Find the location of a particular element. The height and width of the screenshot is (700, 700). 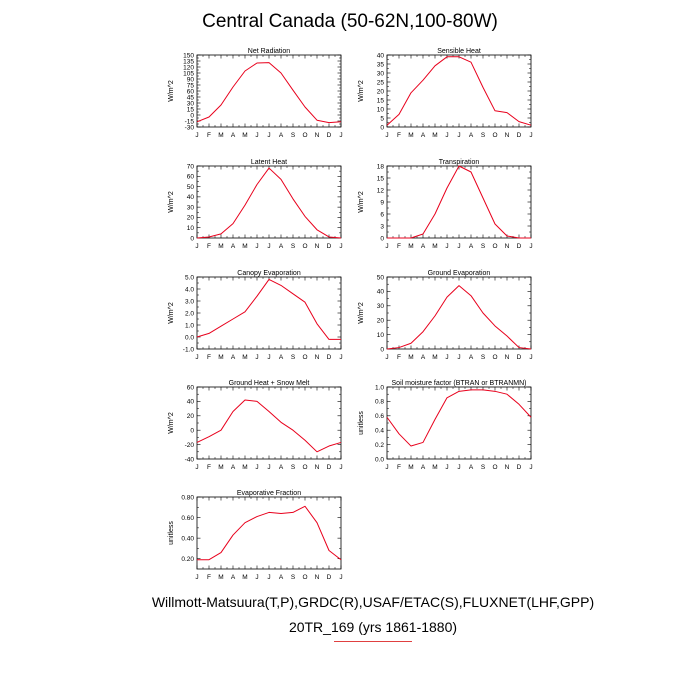

chart-title: Soil moisture factor (BTRAN or BTRANMN) is located at coordinates (459, 383).